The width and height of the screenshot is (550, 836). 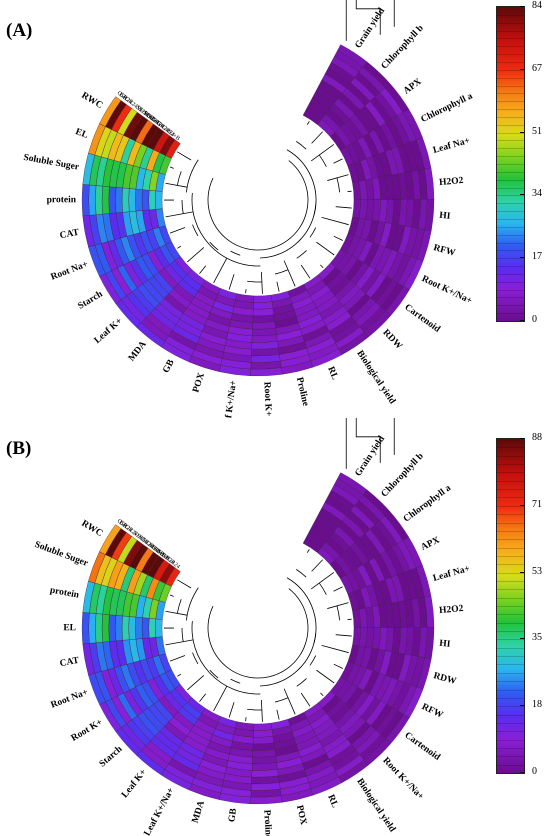 I want to click on row-label: Root K+, so click(x=87, y=730).